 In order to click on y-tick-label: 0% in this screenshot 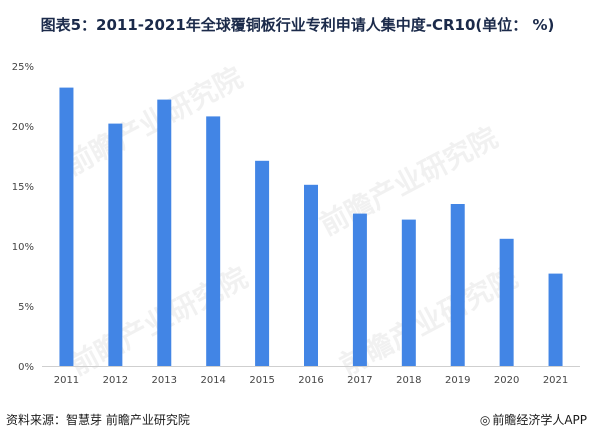, I will do `click(26, 367)`.